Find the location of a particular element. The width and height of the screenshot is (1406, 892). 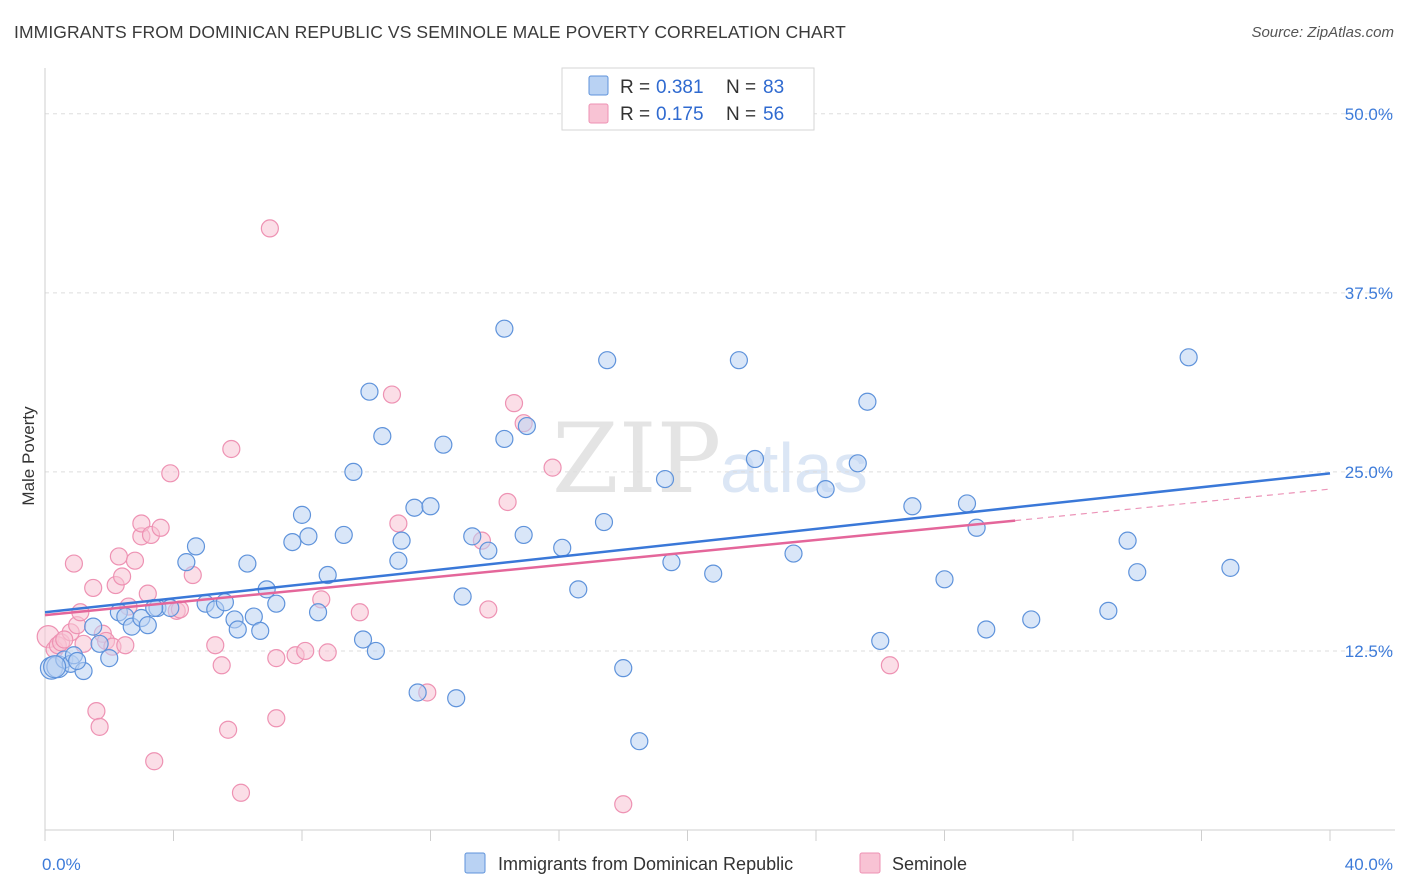

legend-n-value-2: 56 is located at coordinates (773, 114).